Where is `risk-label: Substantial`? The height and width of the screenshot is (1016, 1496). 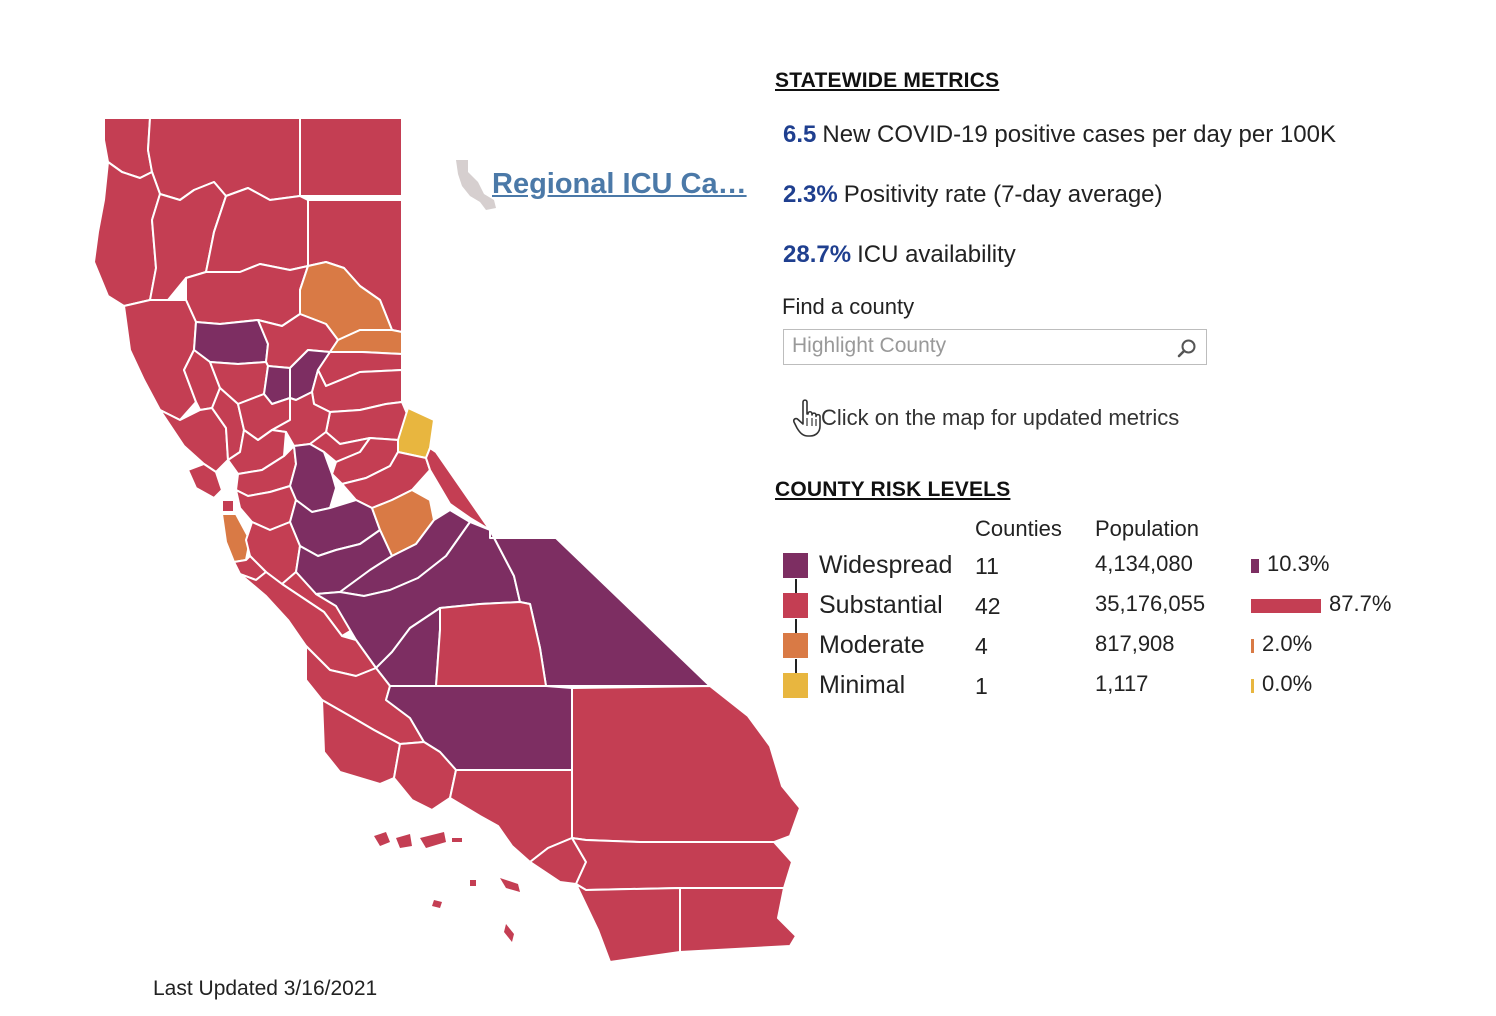
risk-label: Substantial is located at coordinates (881, 605).